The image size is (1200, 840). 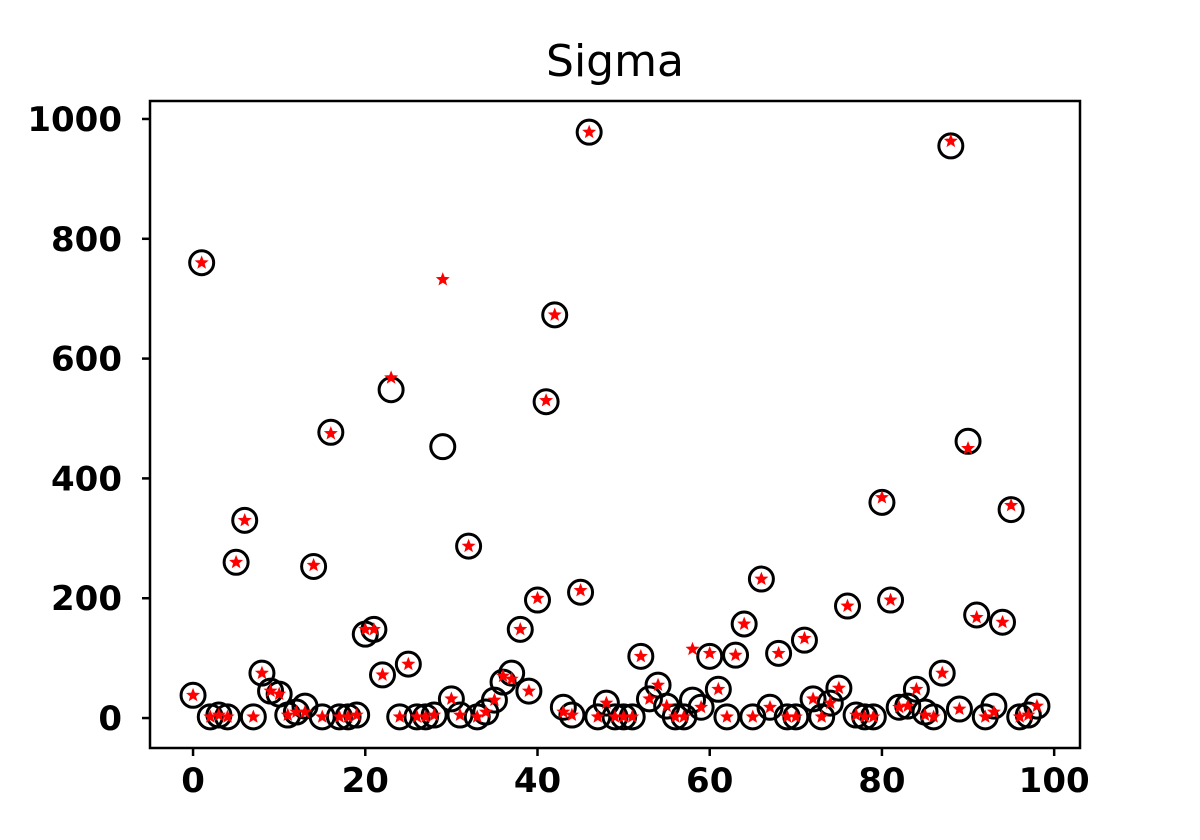 I want to click on x-tick-label: 60, so click(x=709, y=781).